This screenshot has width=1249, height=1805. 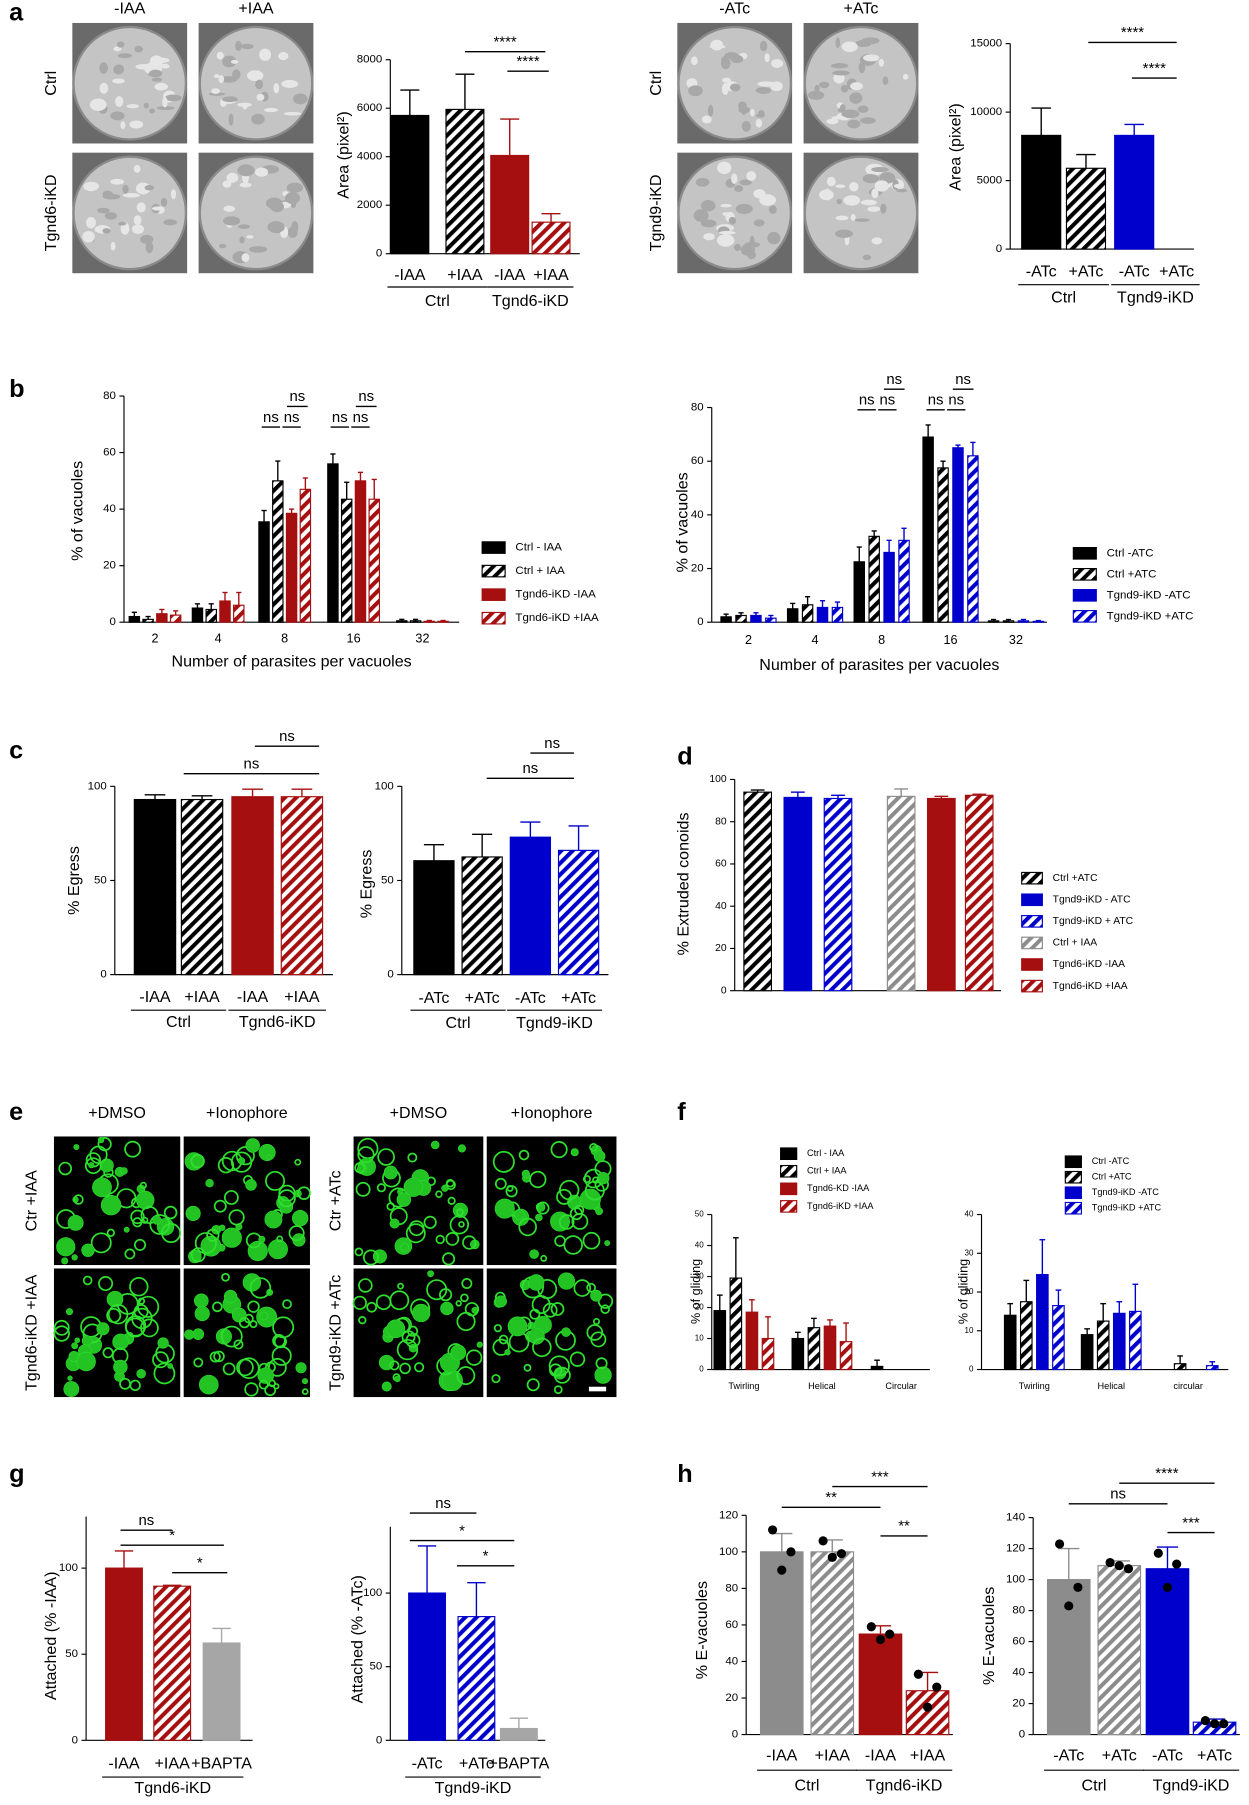 What do you see at coordinates (1092, 900) in the screenshot?
I see `legend-label: Tgnd9-iKD - ATC` at bounding box center [1092, 900].